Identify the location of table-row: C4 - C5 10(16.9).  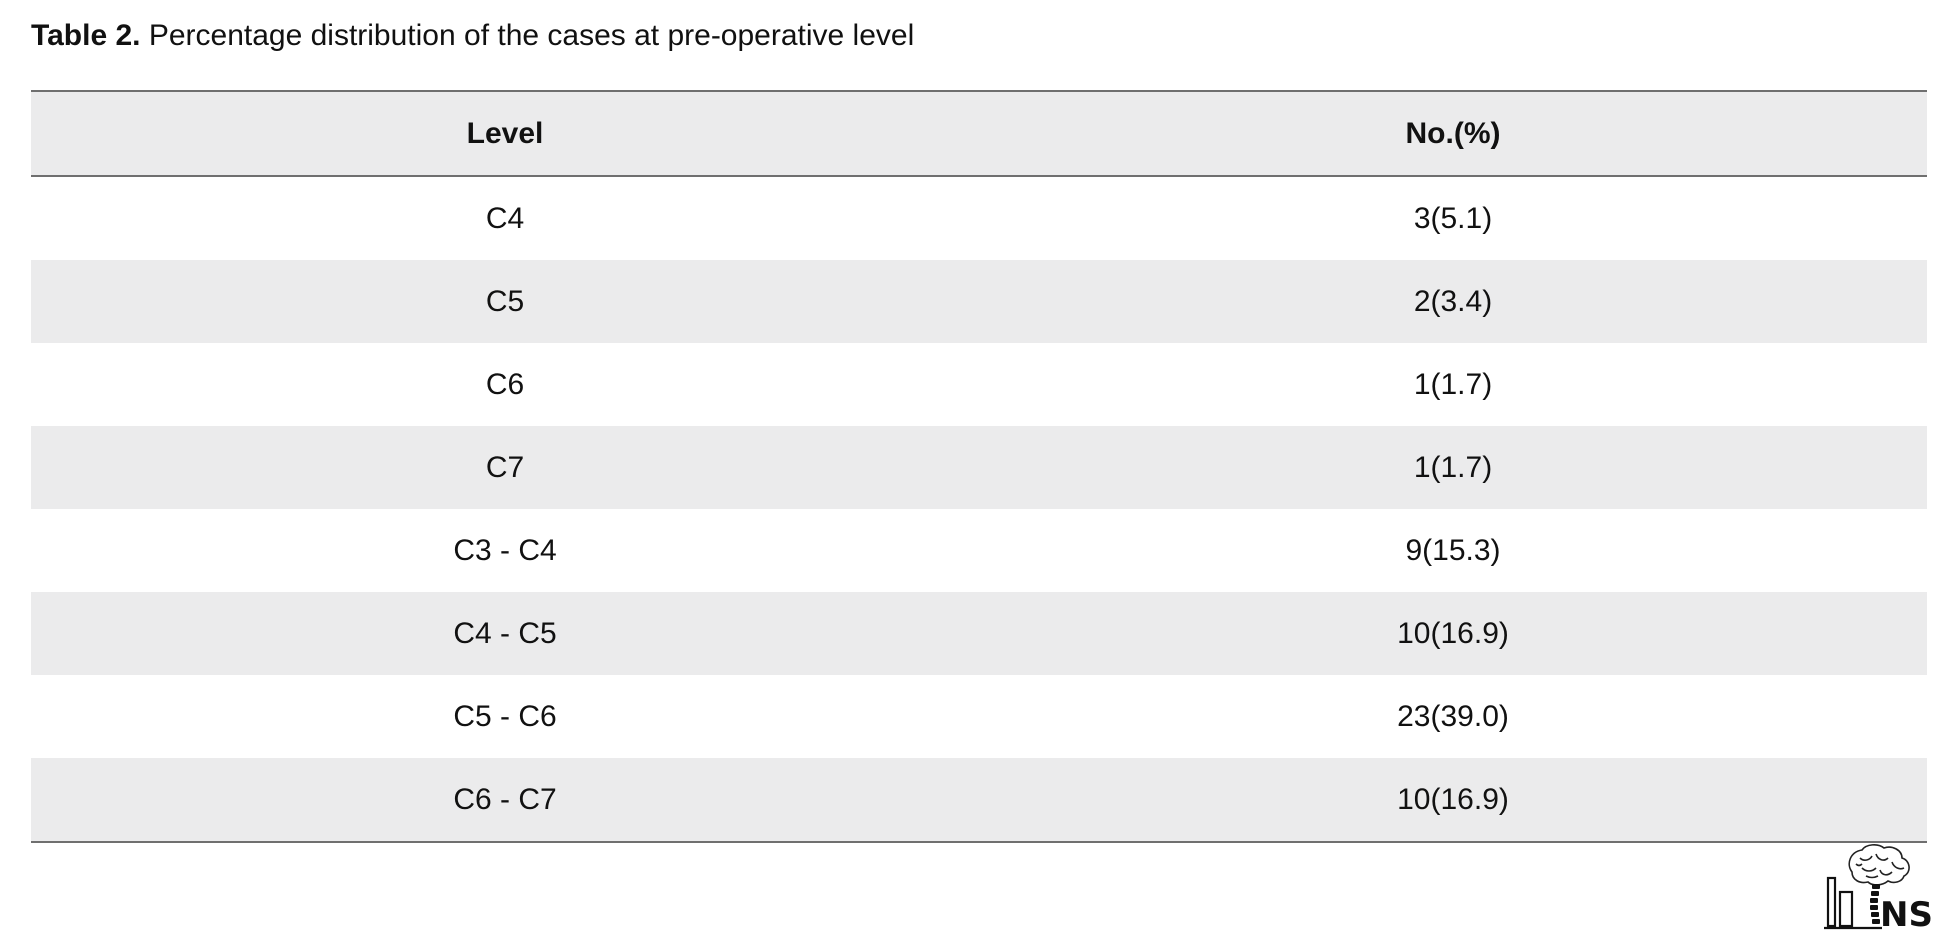
(979, 633).